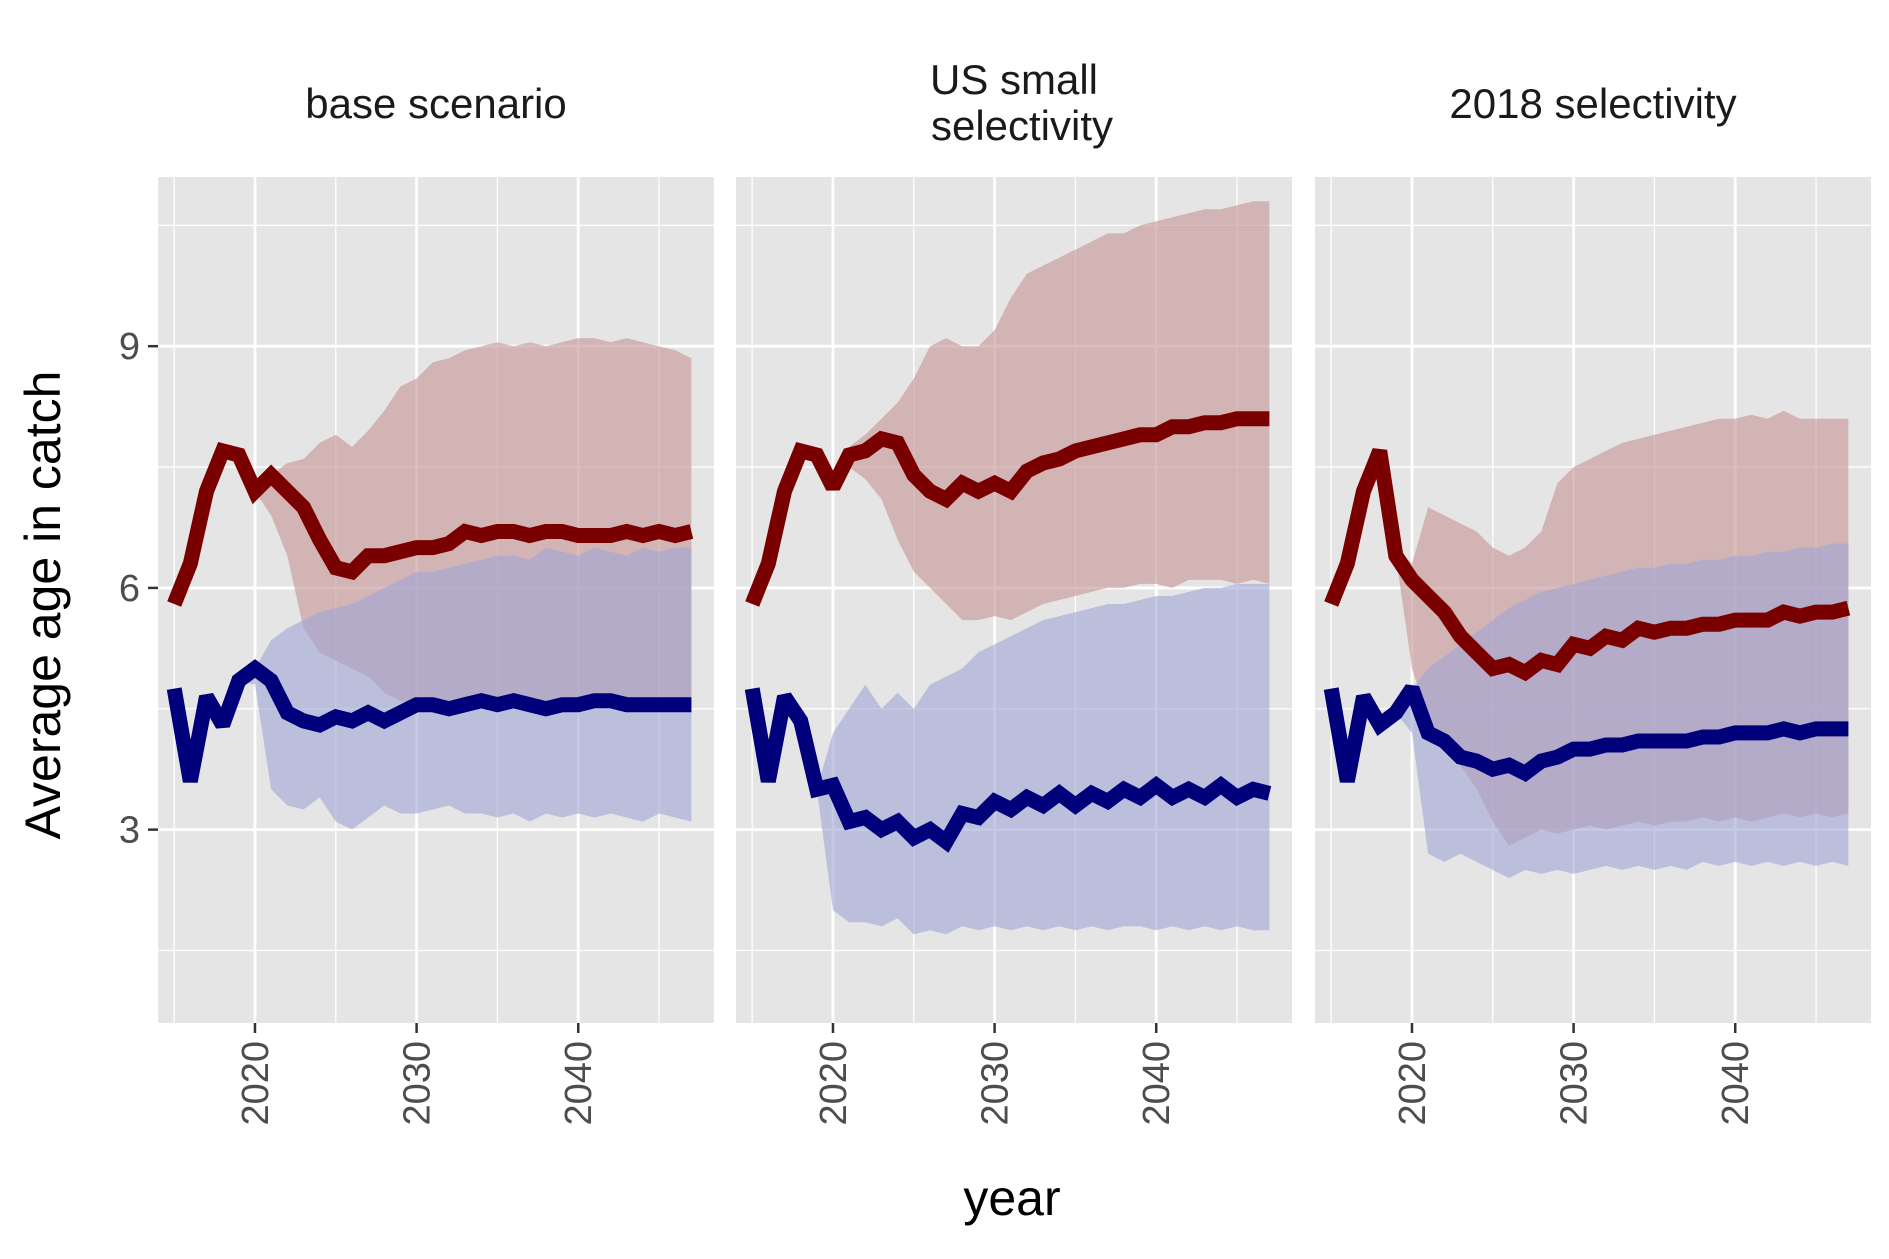  Describe the element at coordinates (1011, 1198) in the screenshot. I see `x-axis-title: year` at that location.